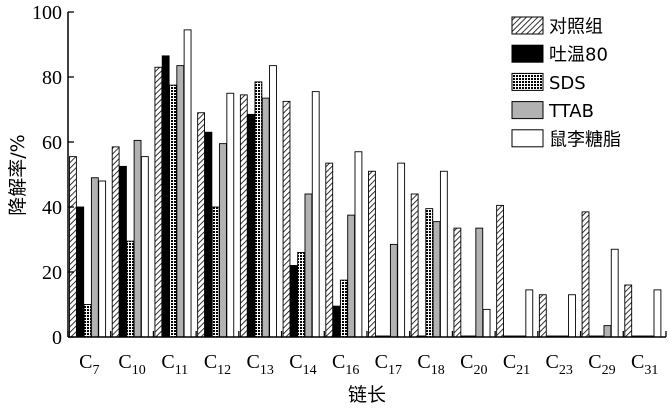  What do you see at coordinates (559, 364) in the screenshot?
I see `x-tick-label: C23` at bounding box center [559, 364].